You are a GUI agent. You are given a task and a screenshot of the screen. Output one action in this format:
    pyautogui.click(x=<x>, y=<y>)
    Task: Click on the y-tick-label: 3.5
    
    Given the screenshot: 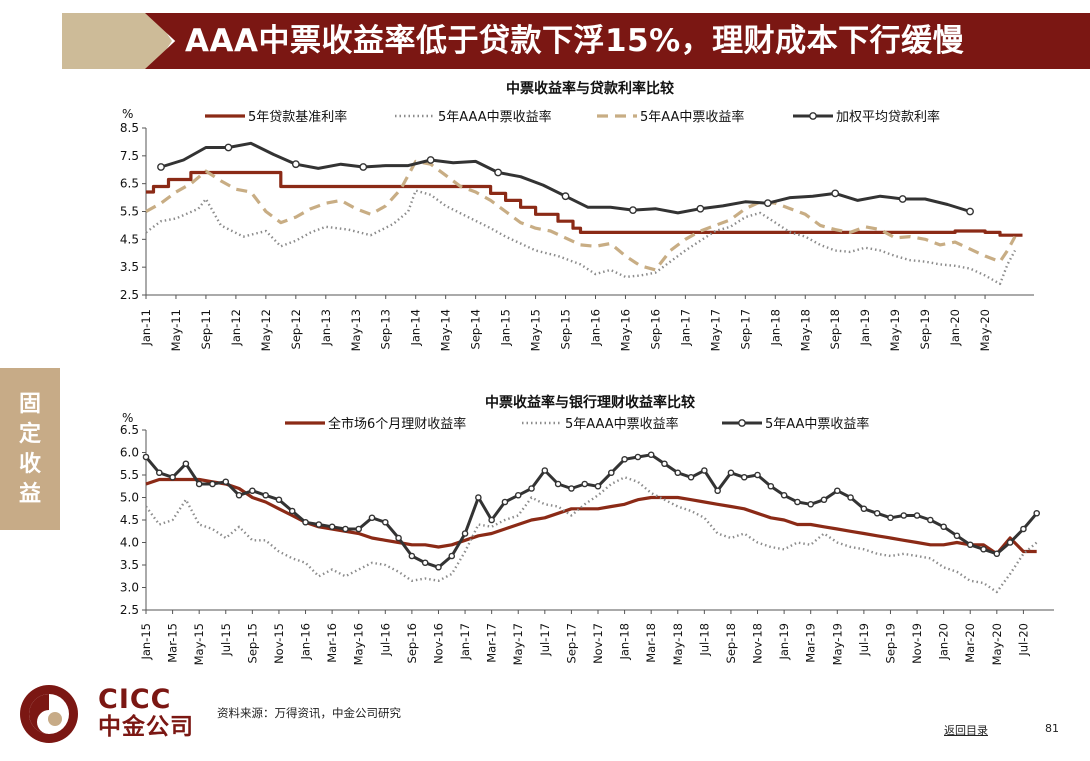 What is the action you would take?
    pyautogui.click(x=129, y=267)
    